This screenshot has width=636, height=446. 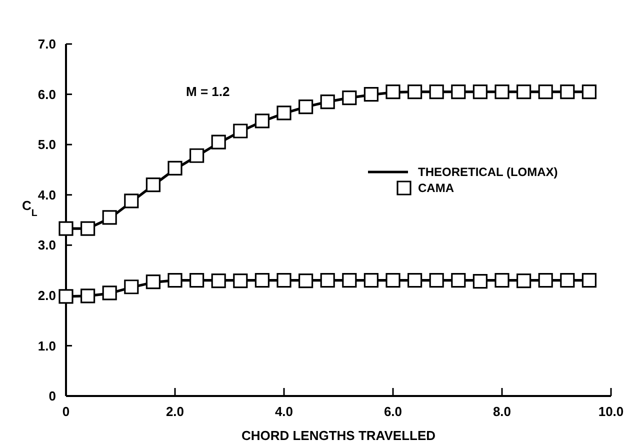 I want to click on x-tick-label: 10.0, so click(x=611, y=411).